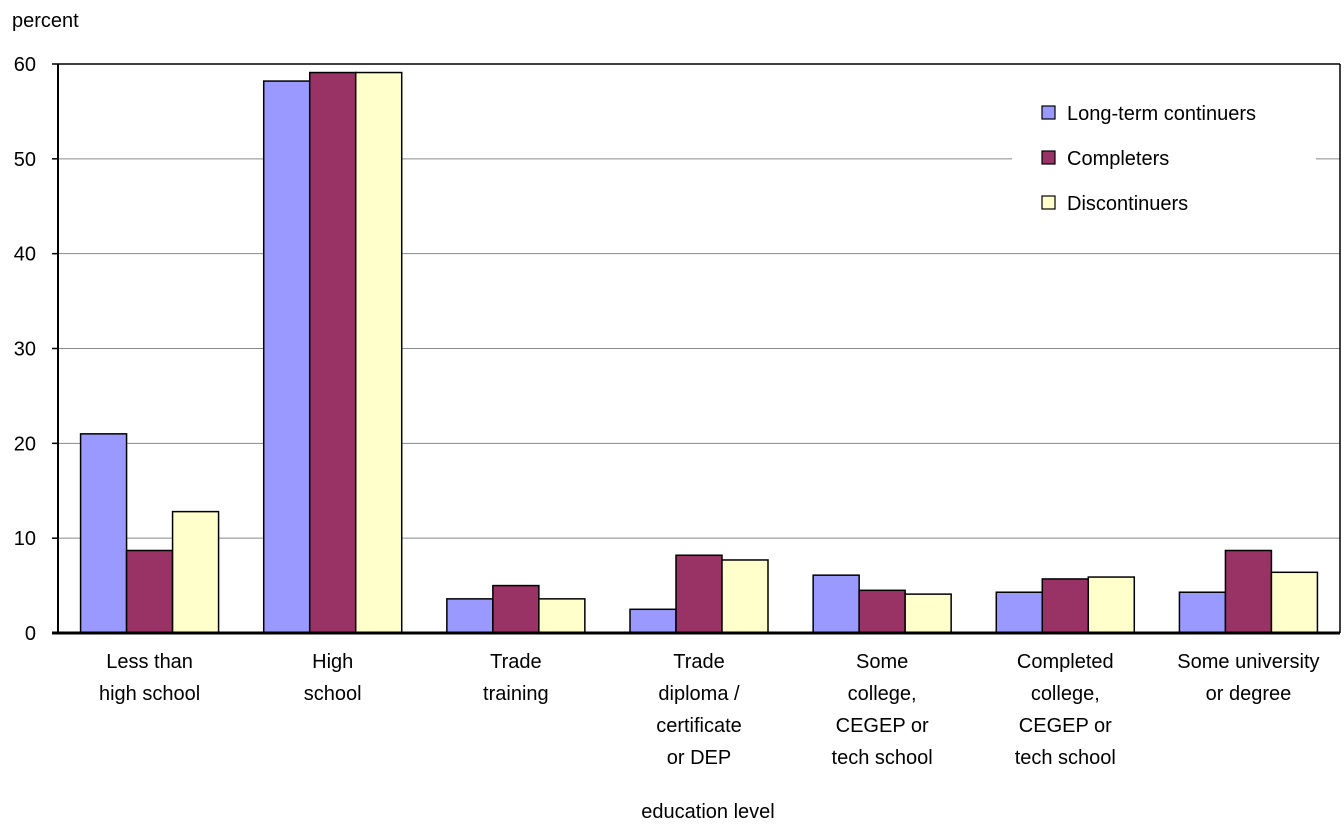  What do you see at coordinates (699, 710) in the screenshot?
I see `x-tick-label: Trade diploma / certificate or DEP` at bounding box center [699, 710].